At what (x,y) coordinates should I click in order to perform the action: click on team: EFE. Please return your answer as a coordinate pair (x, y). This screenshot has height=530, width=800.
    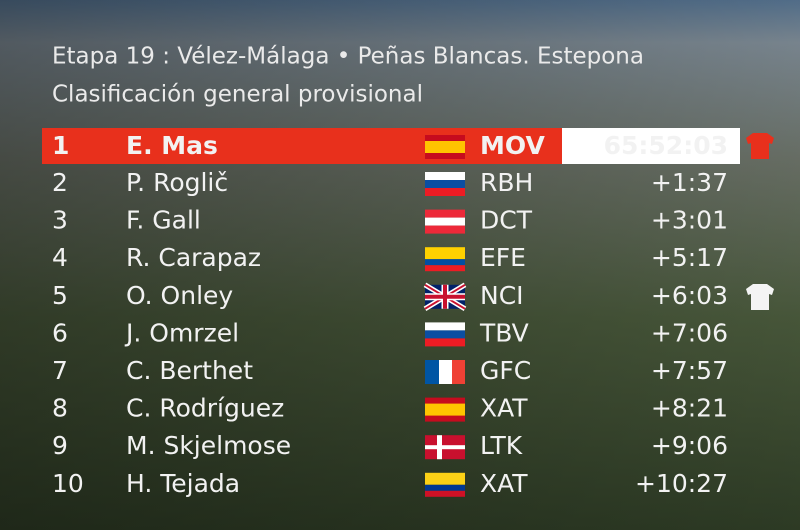
    Looking at the image, I should click on (503, 257).